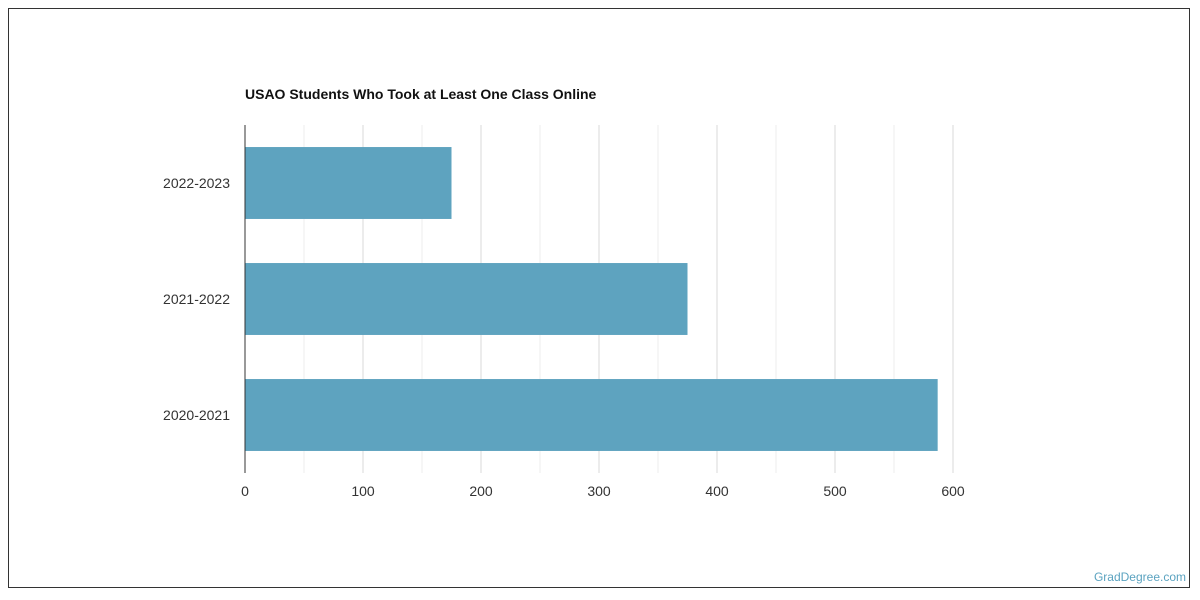  What do you see at coordinates (196, 415) in the screenshot?
I see `y-category-label: 2020-2021` at bounding box center [196, 415].